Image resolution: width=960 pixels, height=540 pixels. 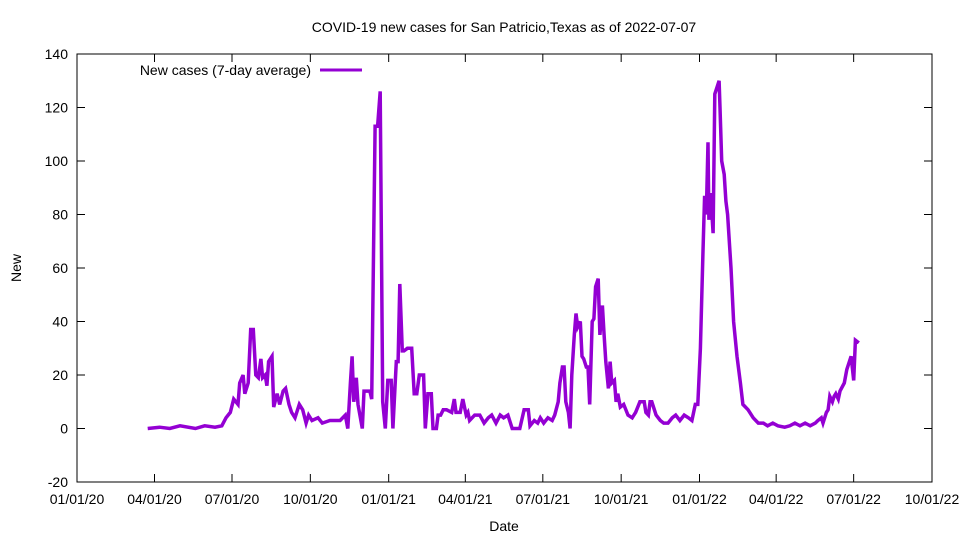 What do you see at coordinates (16, 267) in the screenshot?
I see `y-axis-label: New` at bounding box center [16, 267].